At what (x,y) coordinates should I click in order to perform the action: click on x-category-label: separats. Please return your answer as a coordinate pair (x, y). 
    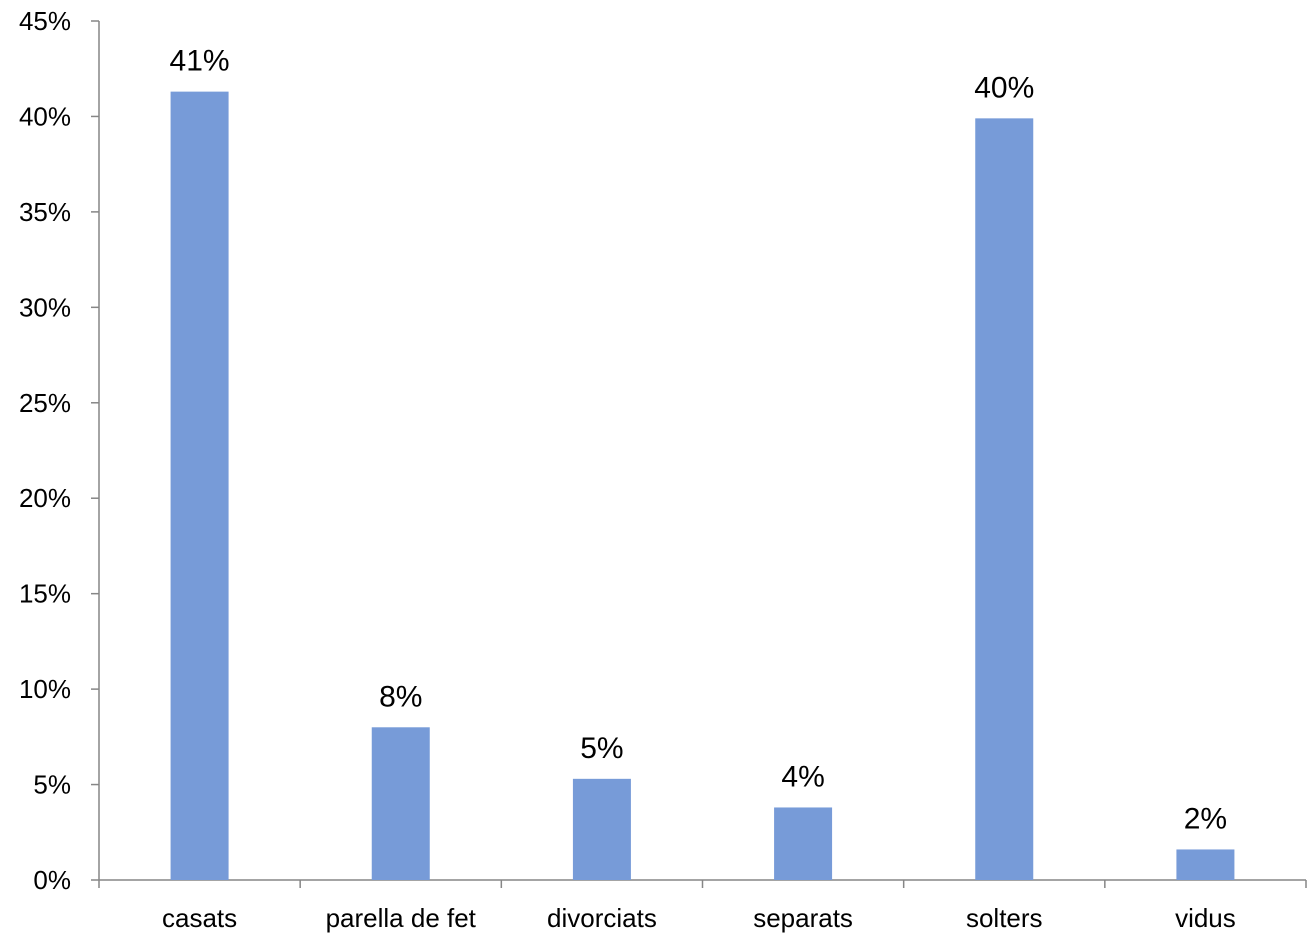
    Looking at the image, I should click on (803, 918).